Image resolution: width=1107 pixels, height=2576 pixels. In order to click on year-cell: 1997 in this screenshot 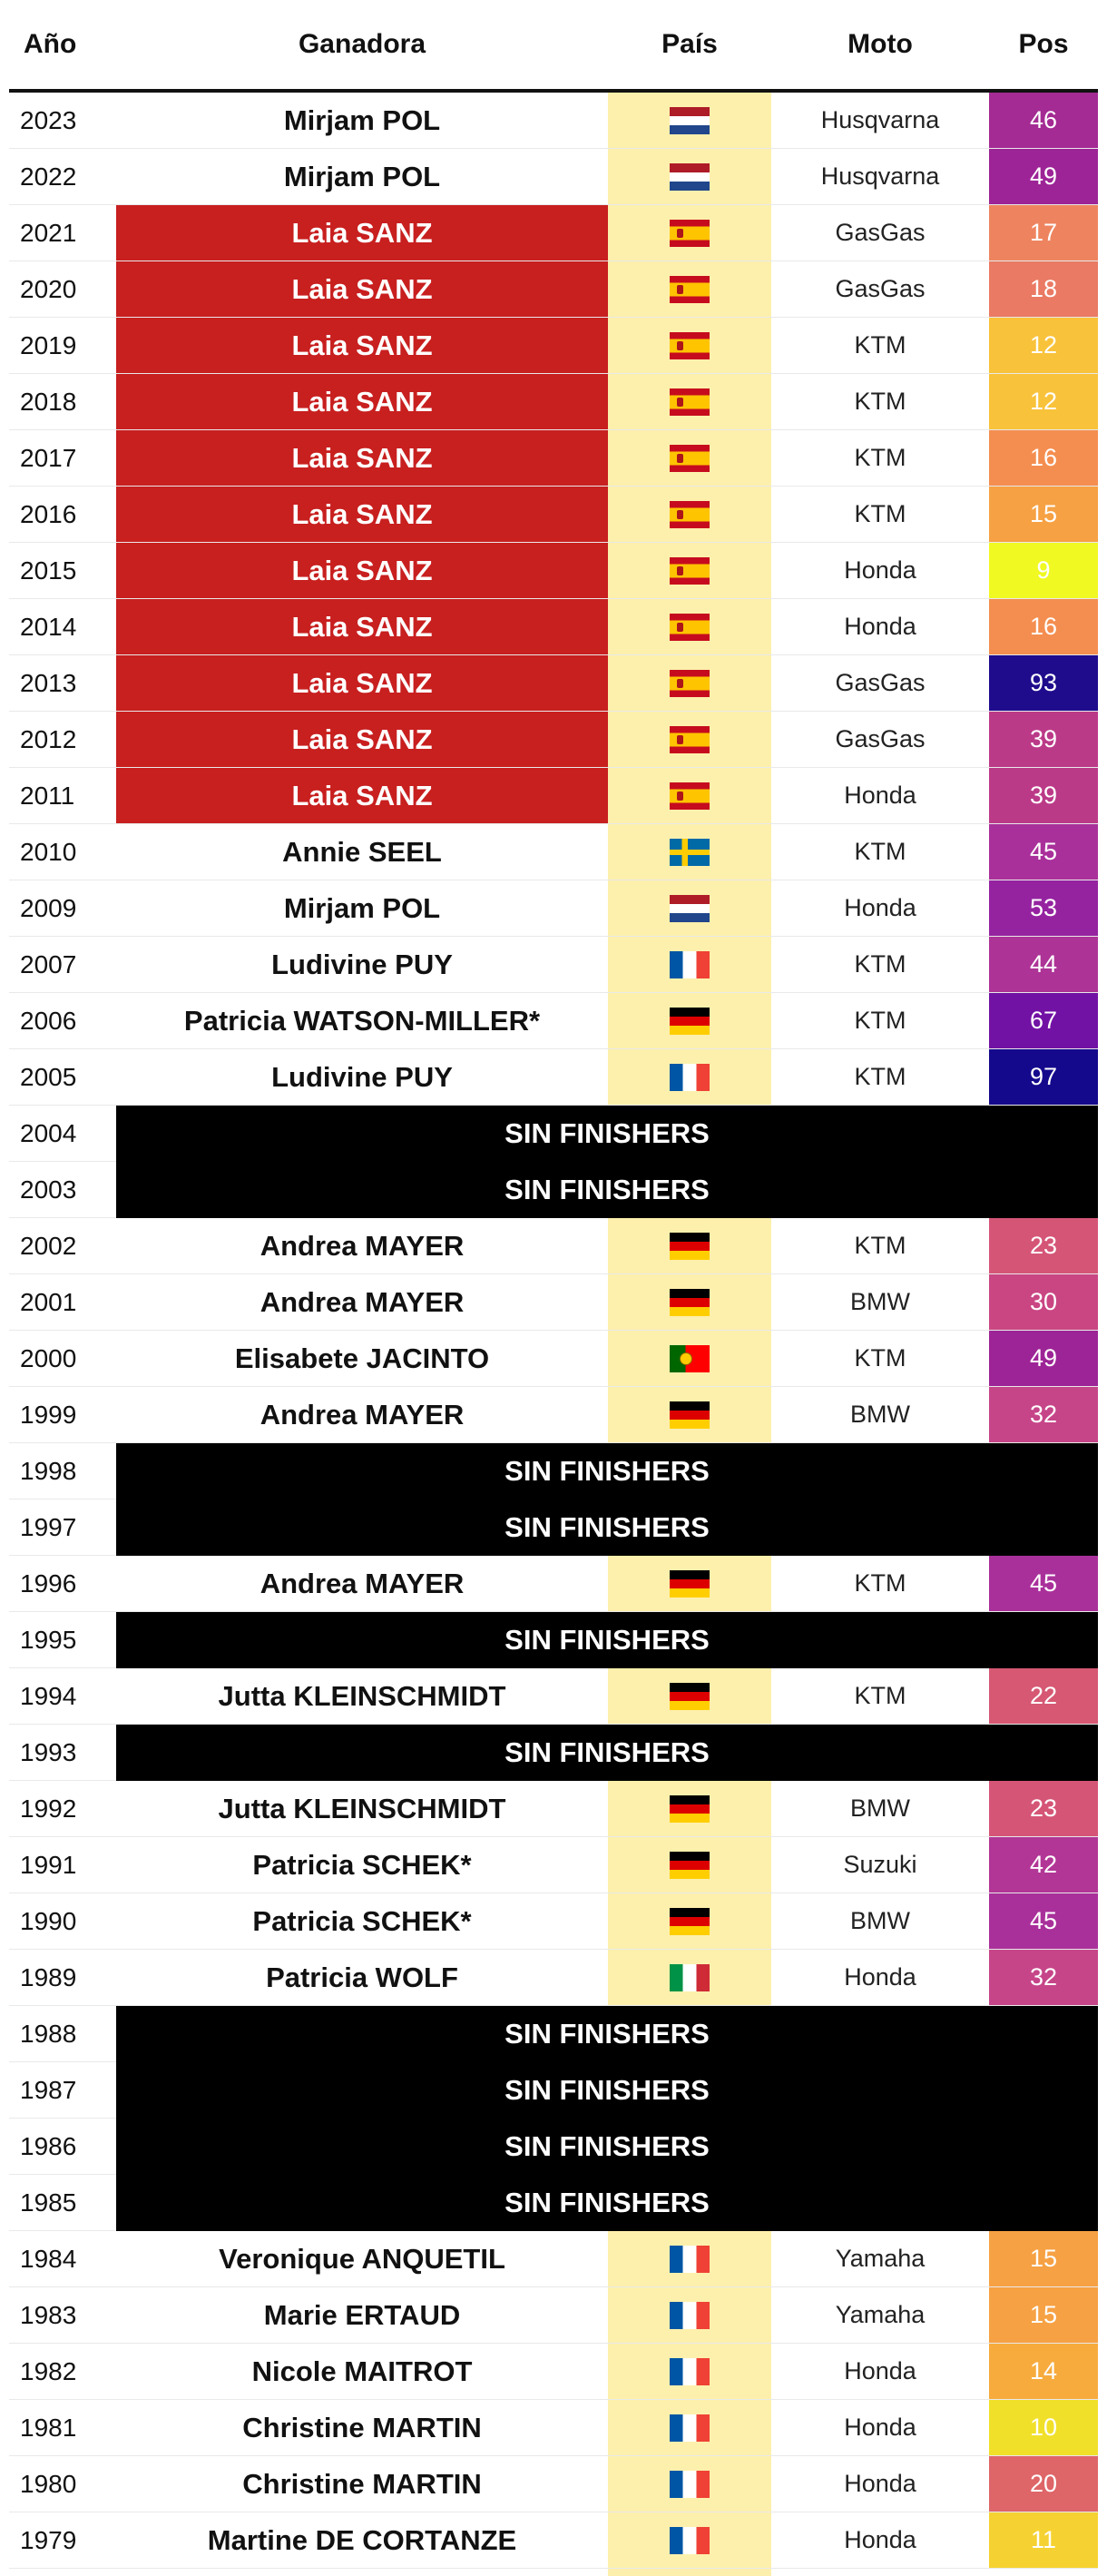, I will do `click(63, 1527)`.